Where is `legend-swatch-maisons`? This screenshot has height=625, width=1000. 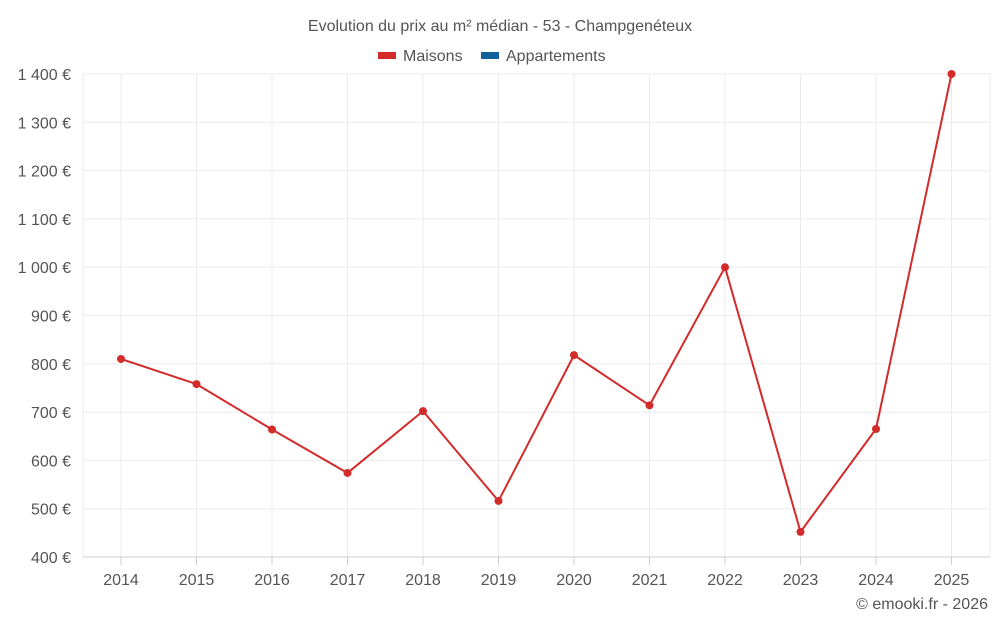
legend-swatch-maisons is located at coordinates (387, 55).